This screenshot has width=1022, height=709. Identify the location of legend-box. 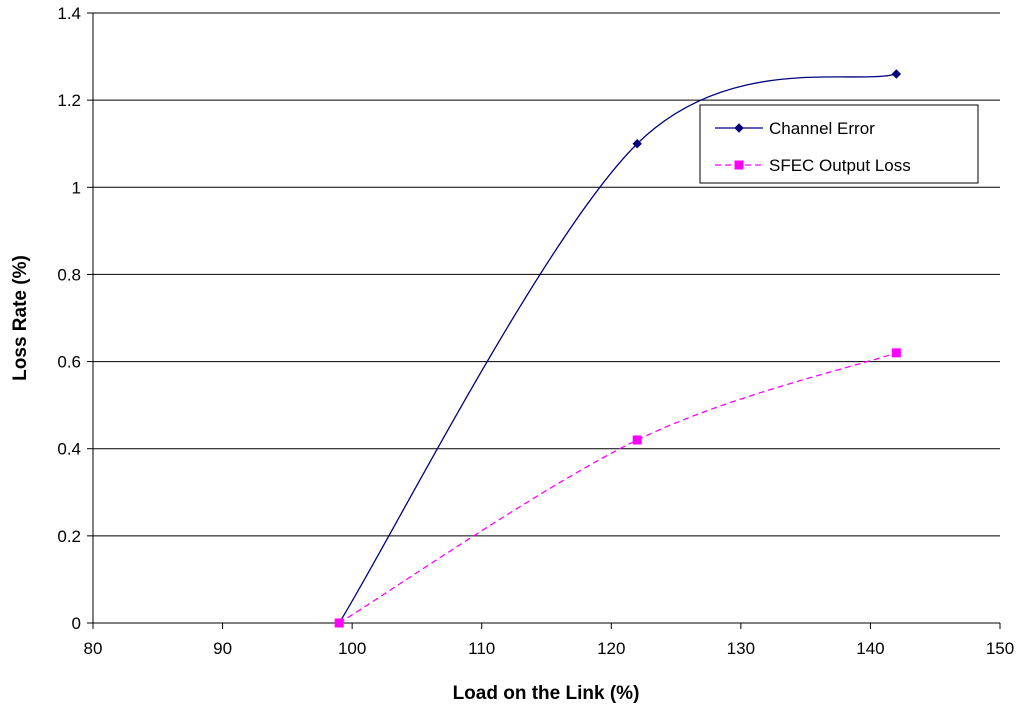
(839, 144).